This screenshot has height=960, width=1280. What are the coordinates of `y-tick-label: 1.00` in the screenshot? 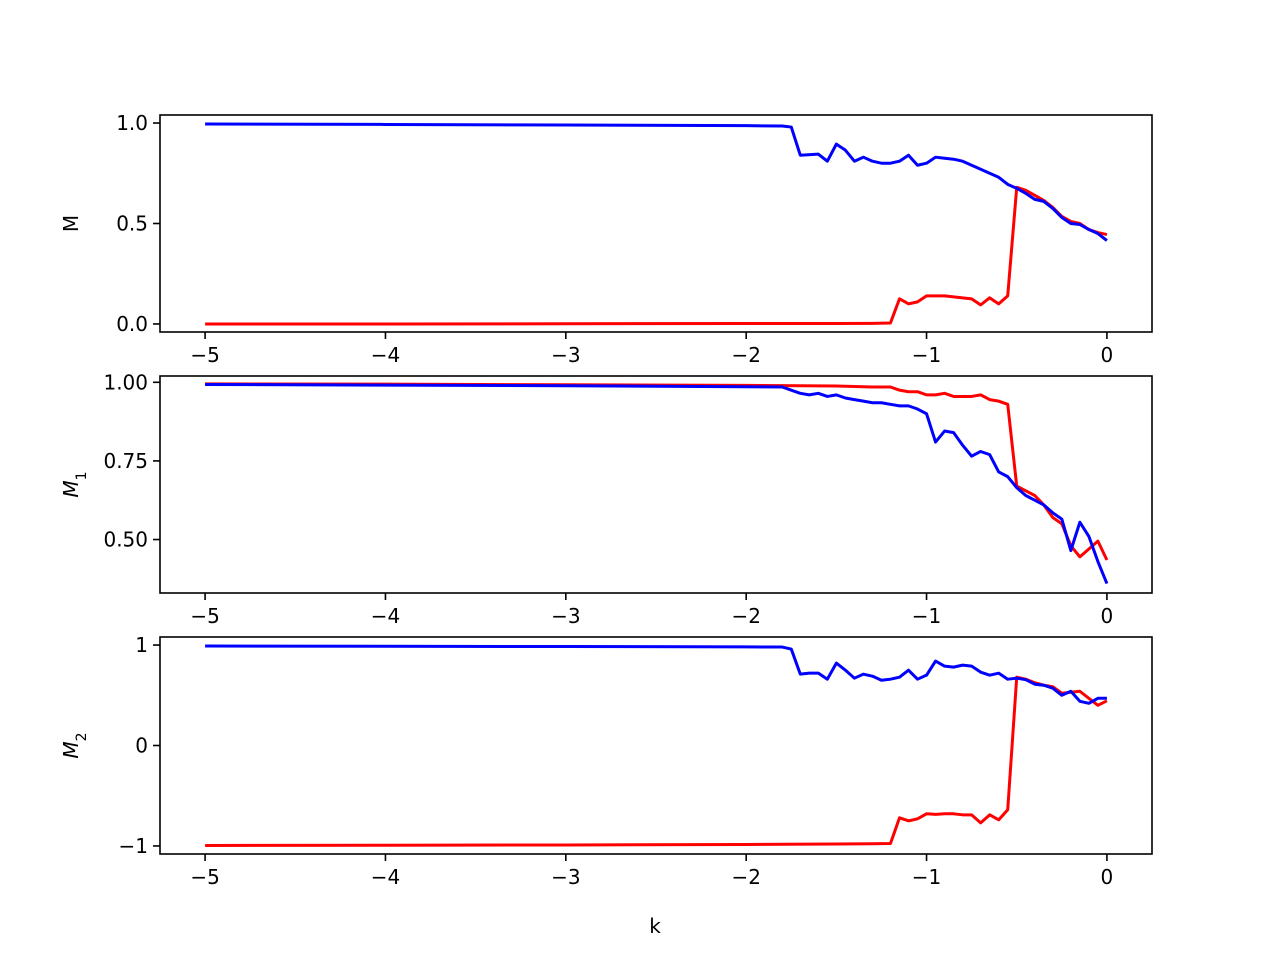 It's located at (125, 382).